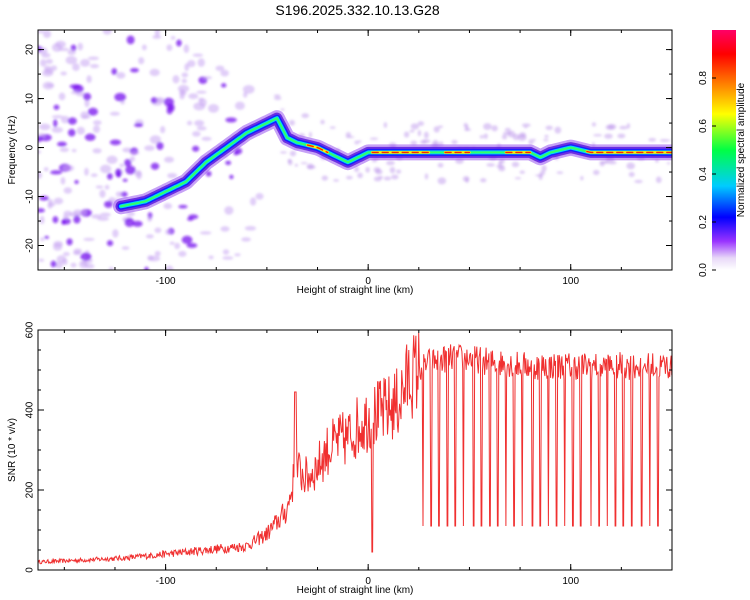  I want to click on y-tick-label: -20, so click(30, 245).